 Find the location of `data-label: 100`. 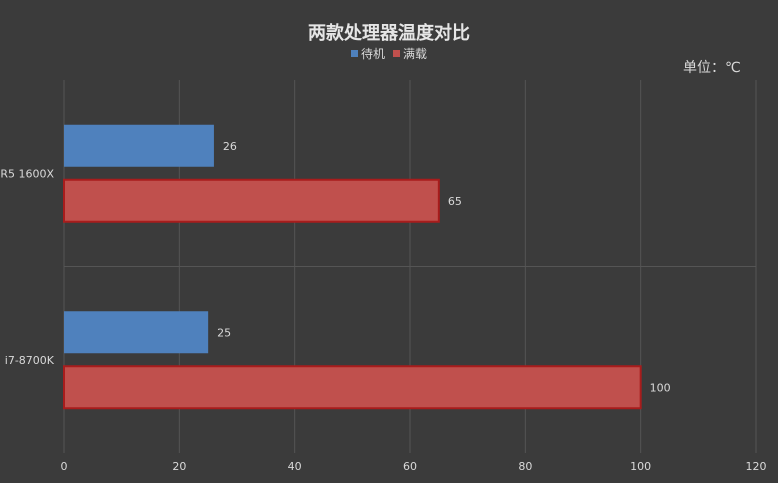

data-label: 100 is located at coordinates (660, 387).